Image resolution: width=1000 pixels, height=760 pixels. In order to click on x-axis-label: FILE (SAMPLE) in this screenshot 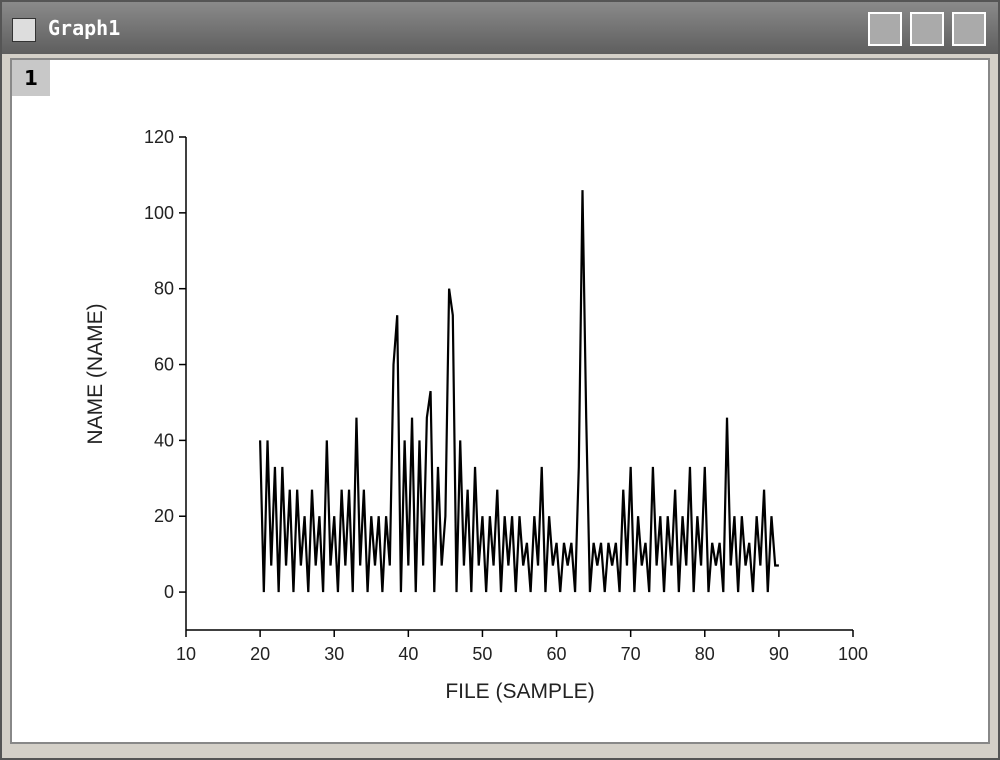, I will do `click(519, 691)`.